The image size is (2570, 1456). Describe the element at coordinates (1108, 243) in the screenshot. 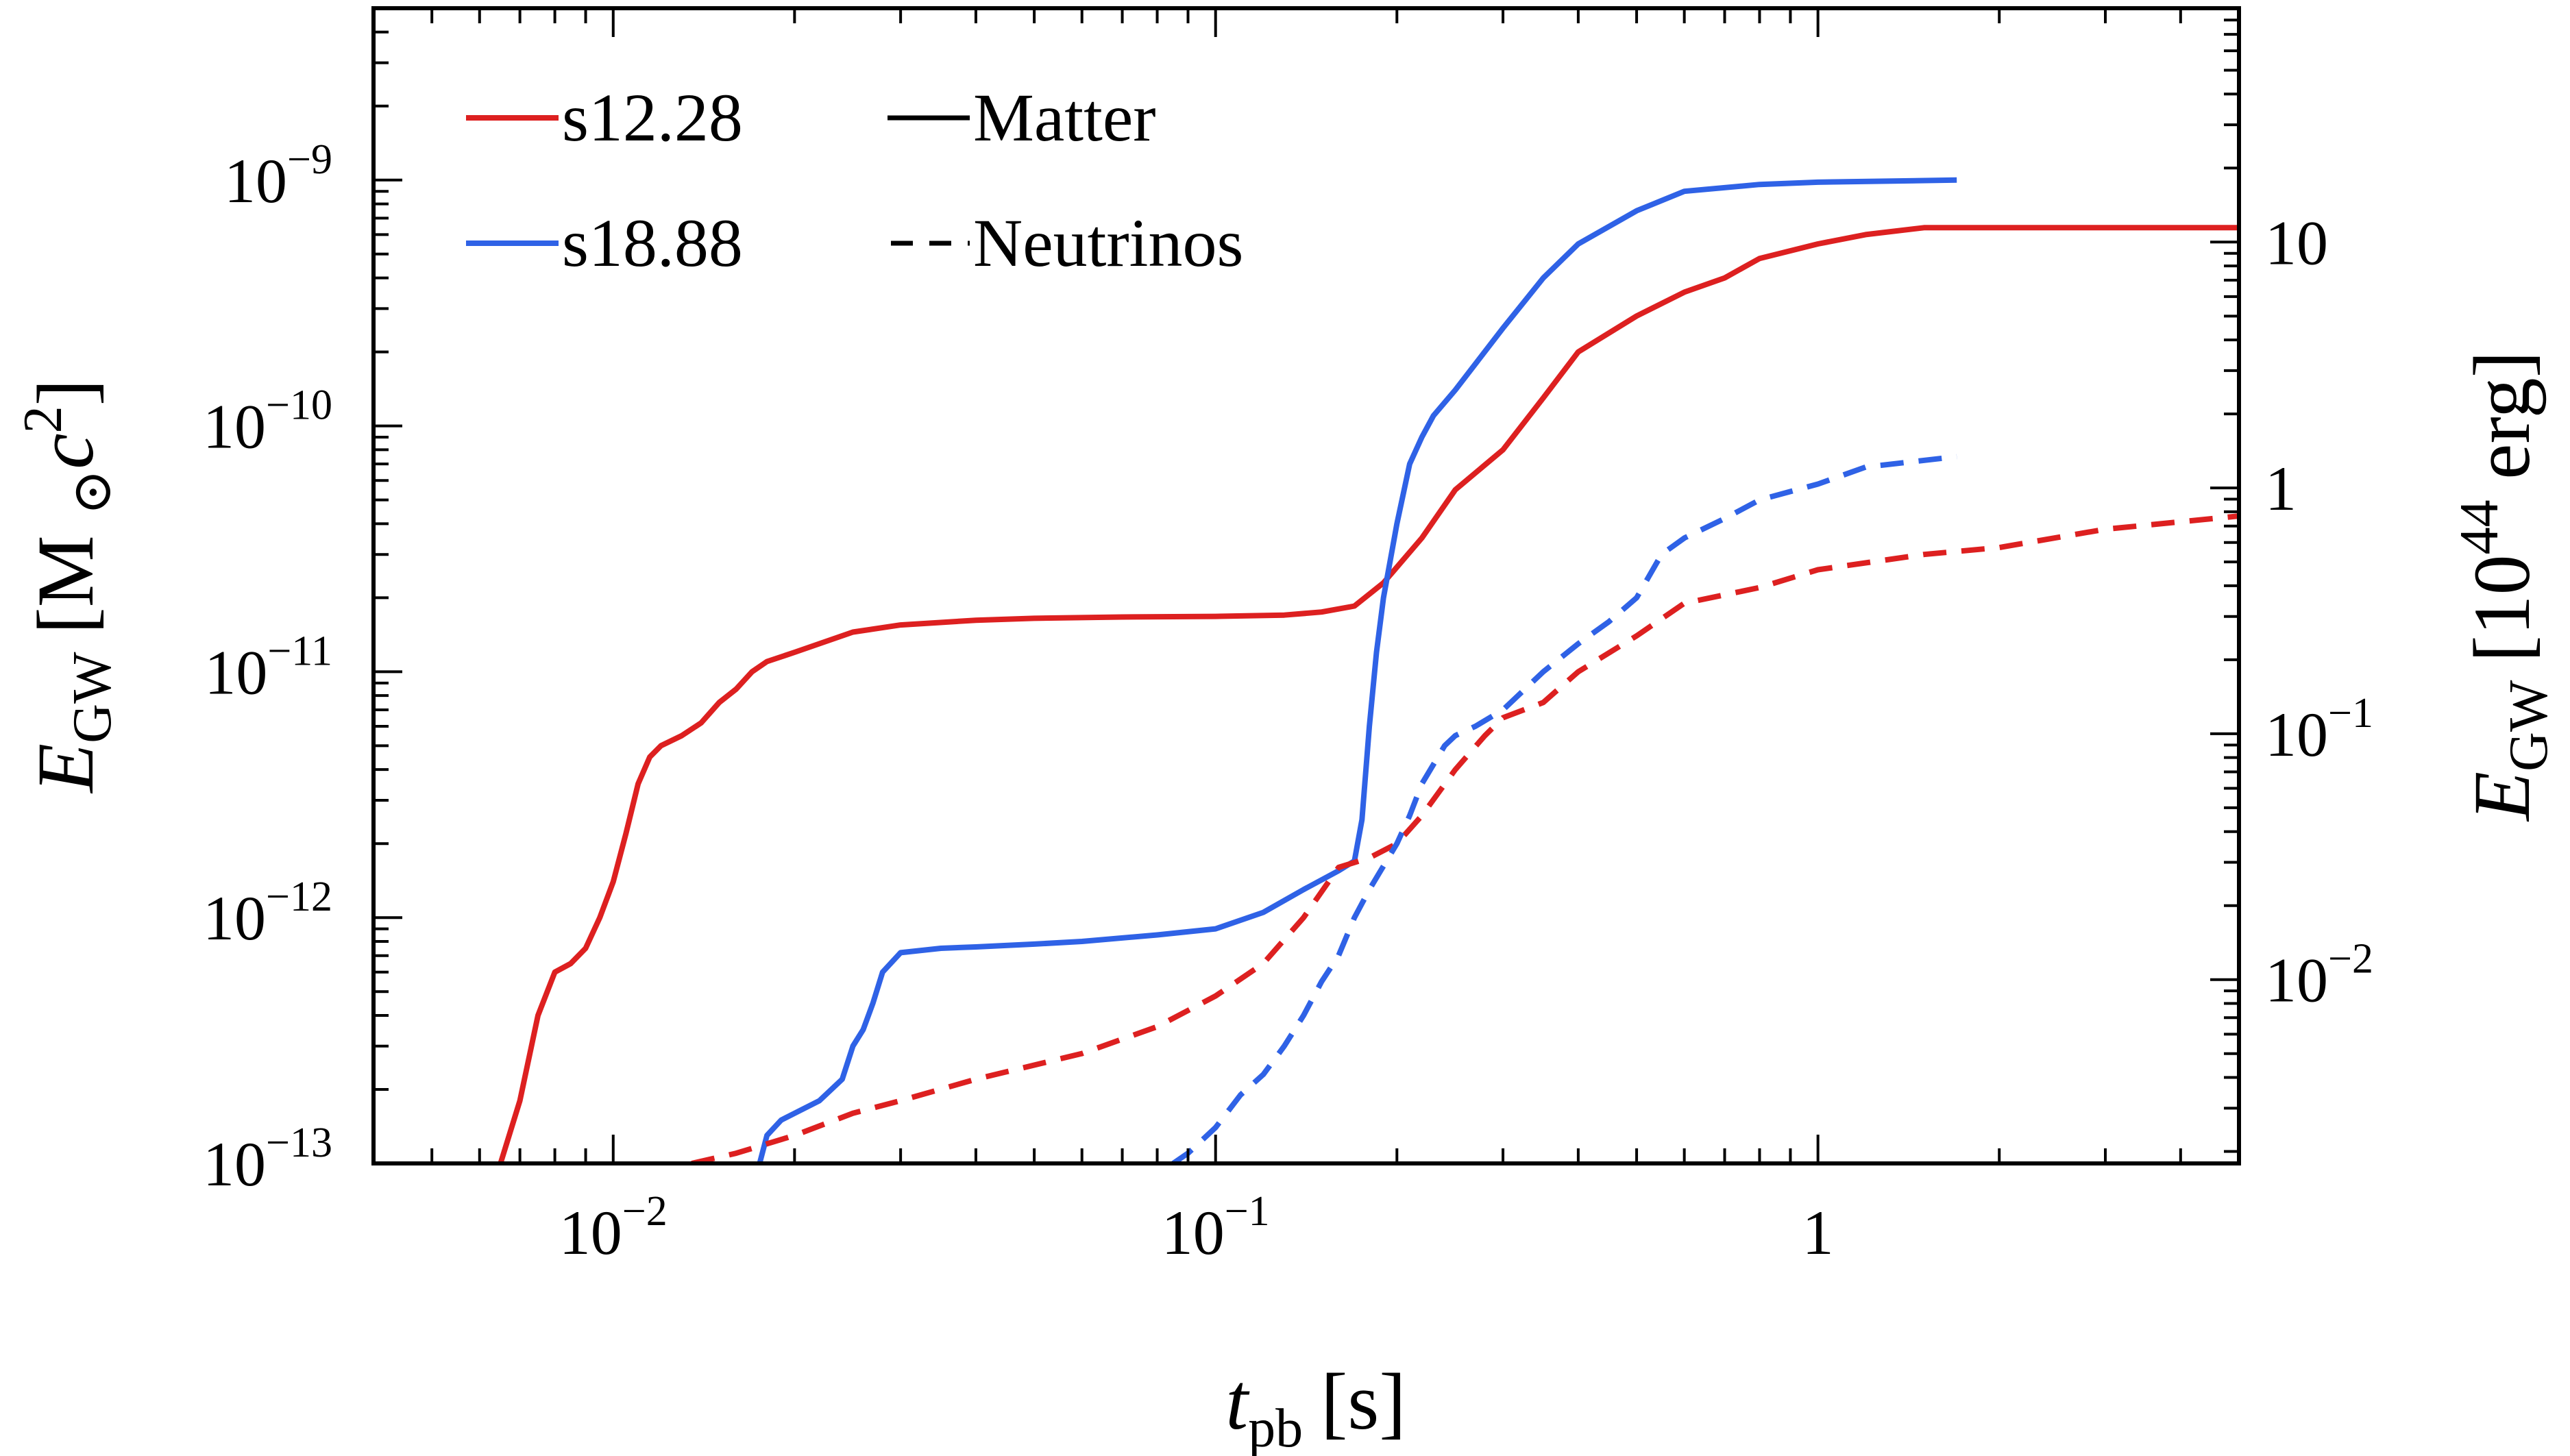

I see `legend-label-neutrinos: Neutrinos` at that location.